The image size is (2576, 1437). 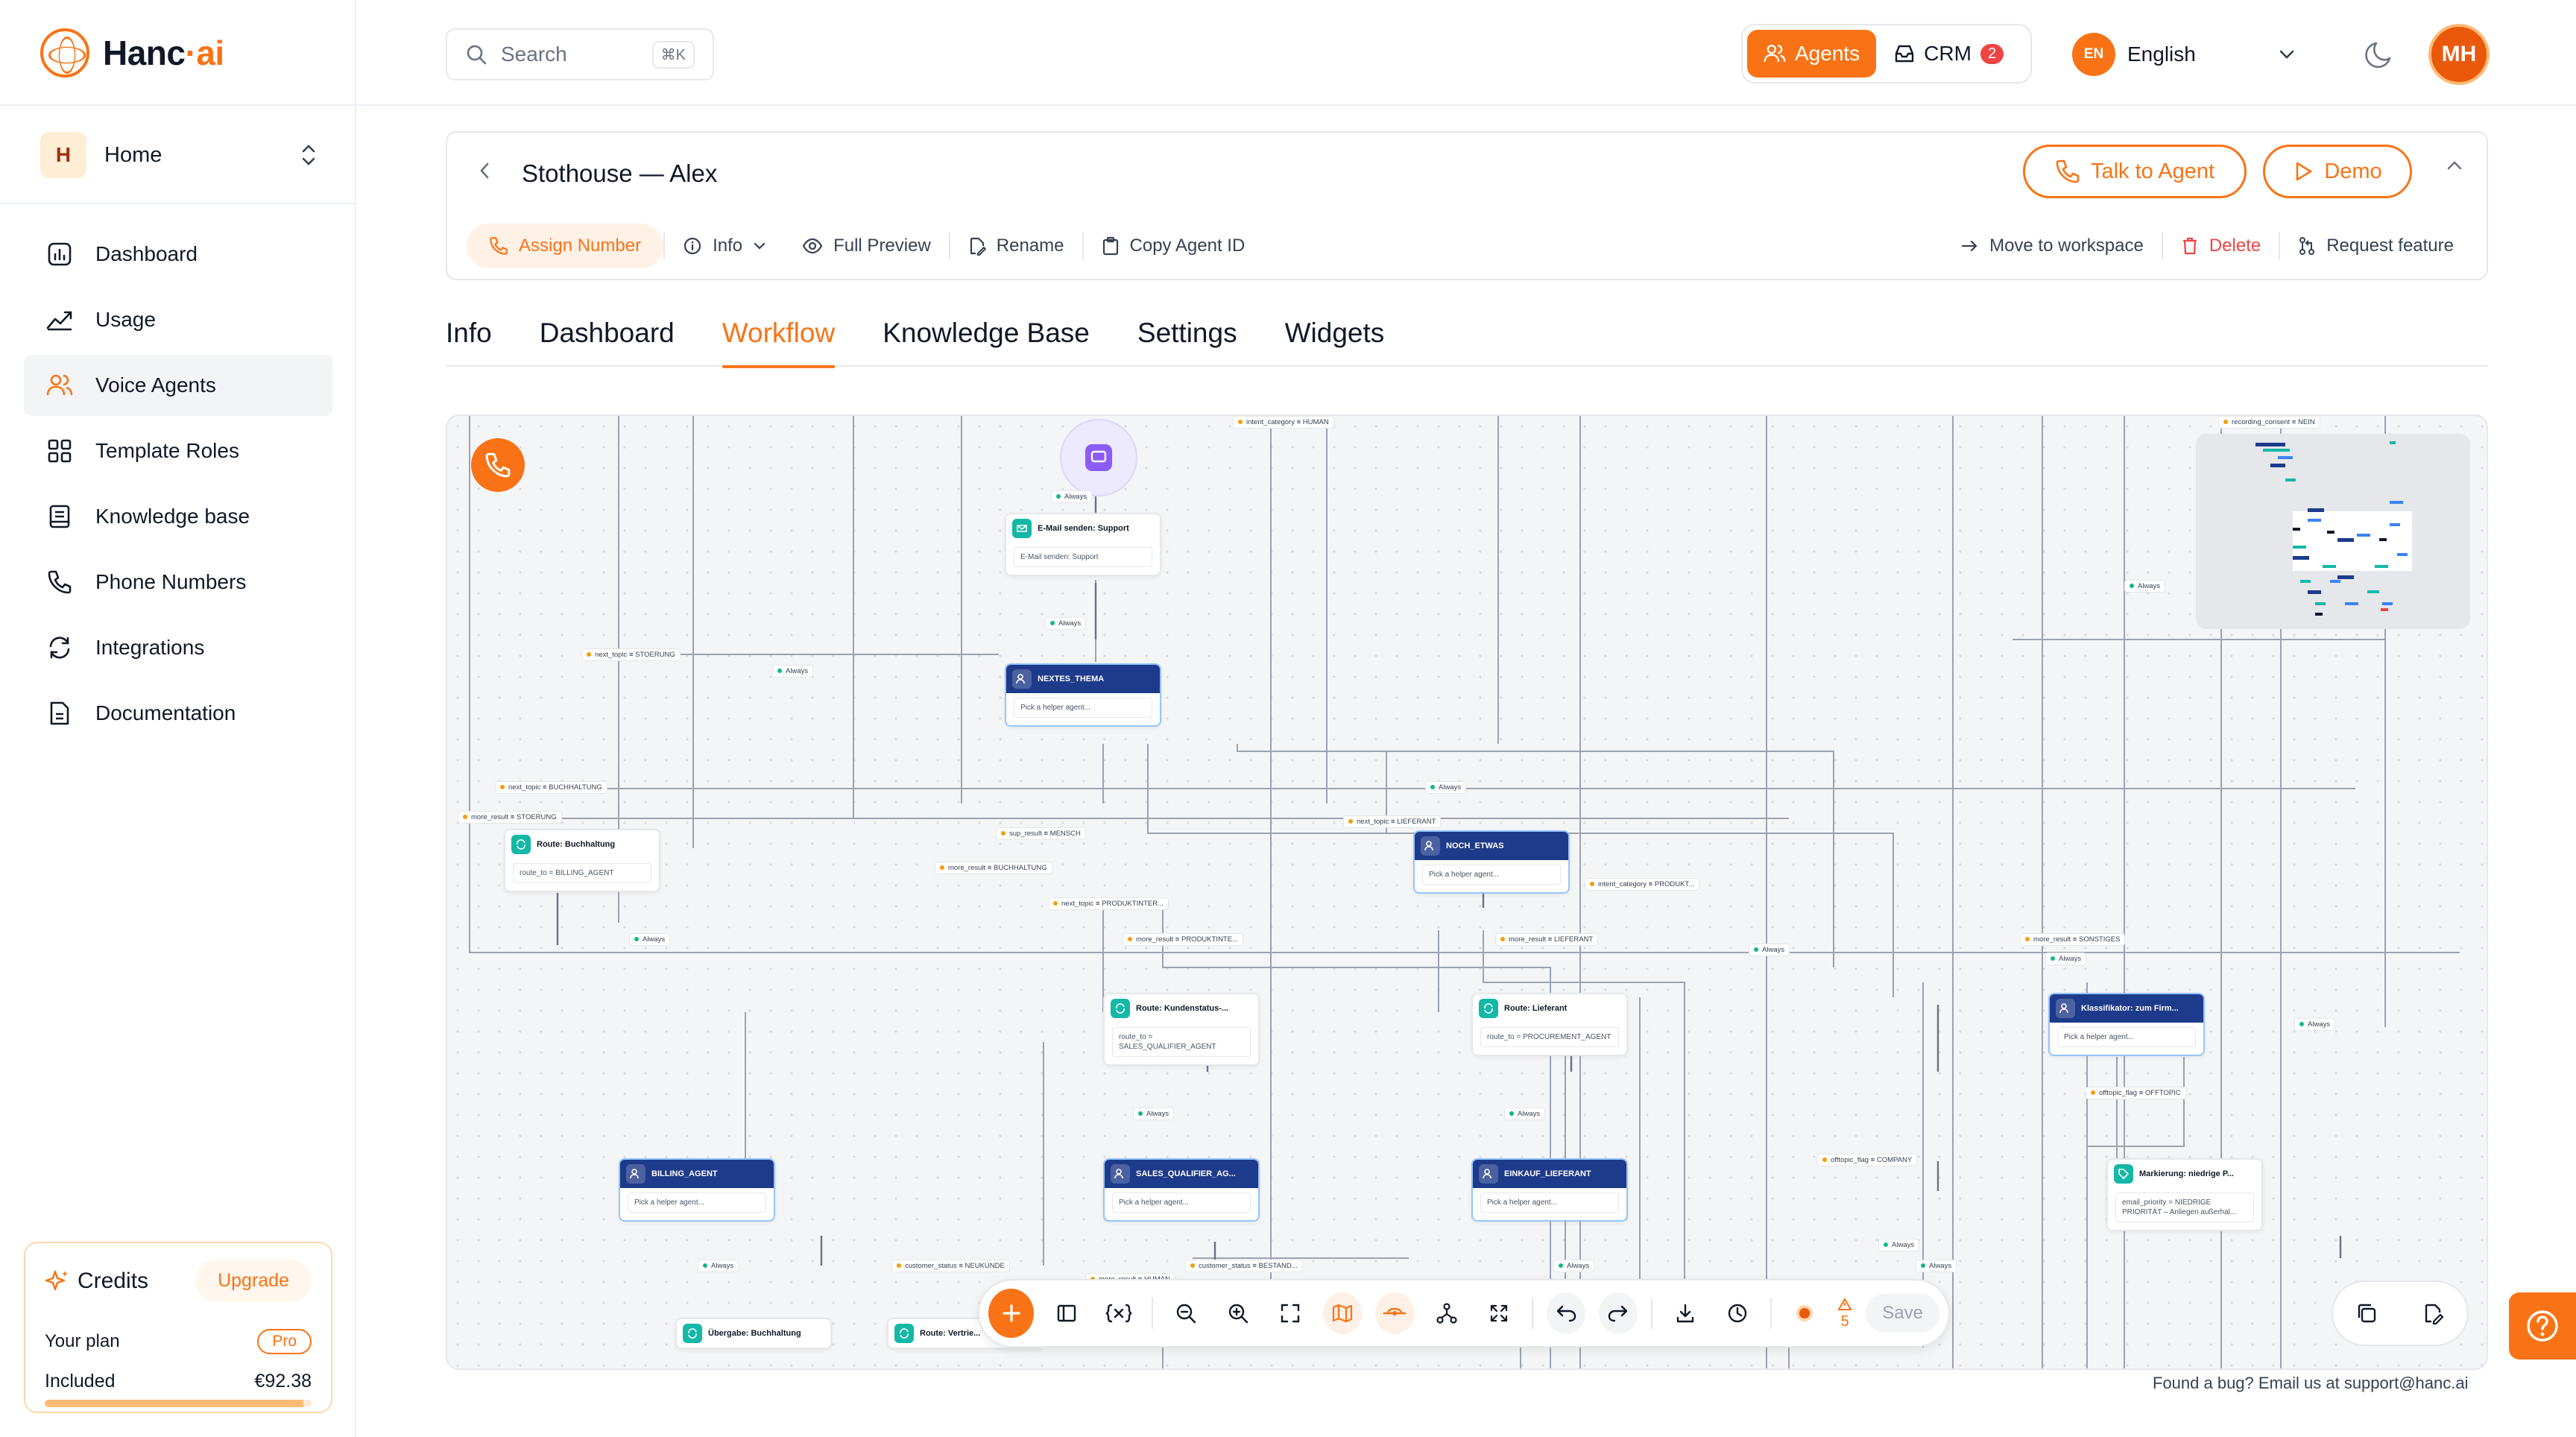 What do you see at coordinates (1012, 1313) in the screenshot?
I see `add-node-button` at bounding box center [1012, 1313].